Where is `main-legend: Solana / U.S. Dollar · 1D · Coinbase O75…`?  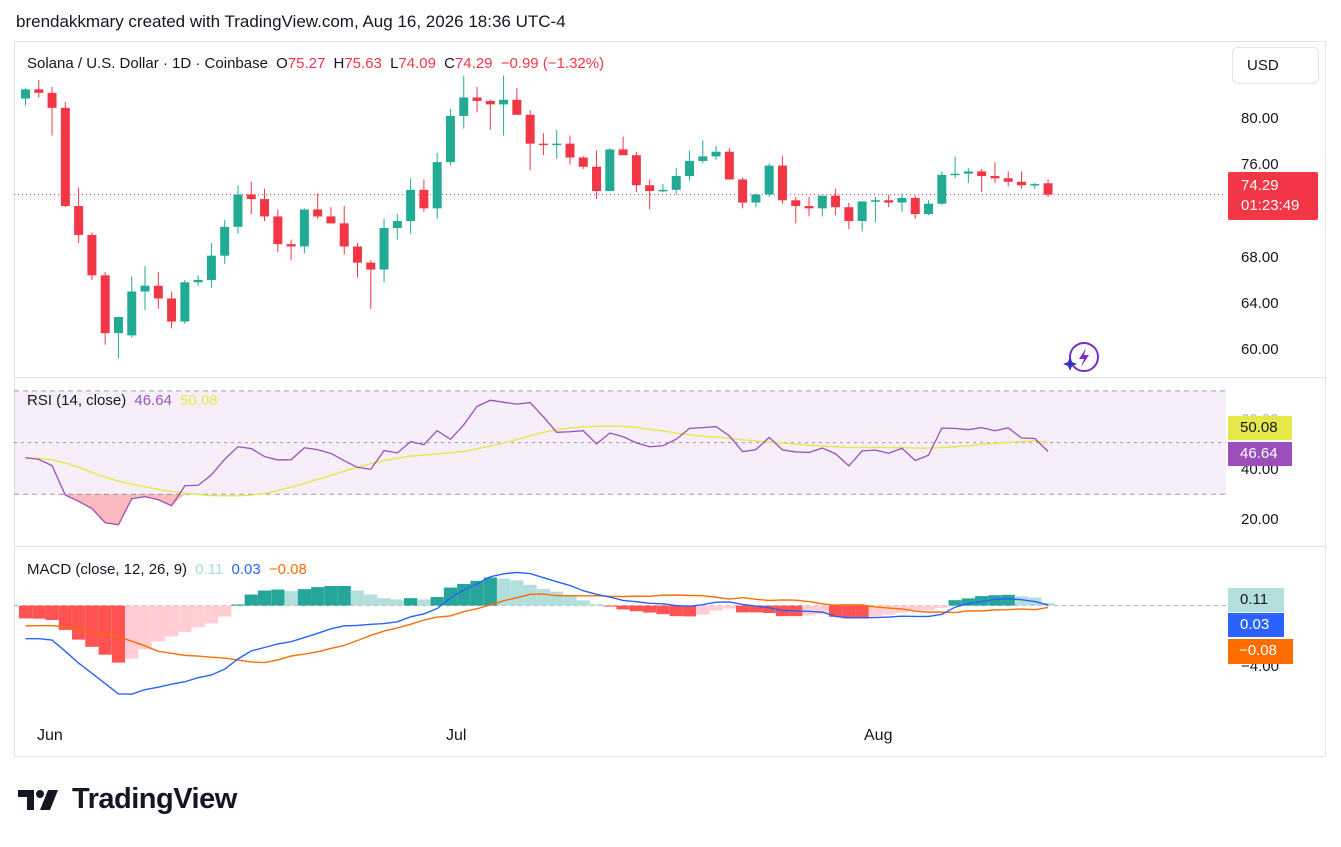
main-legend: Solana / U.S. Dollar · 1D · Coinbase O75… is located at coordinates (317, 63).